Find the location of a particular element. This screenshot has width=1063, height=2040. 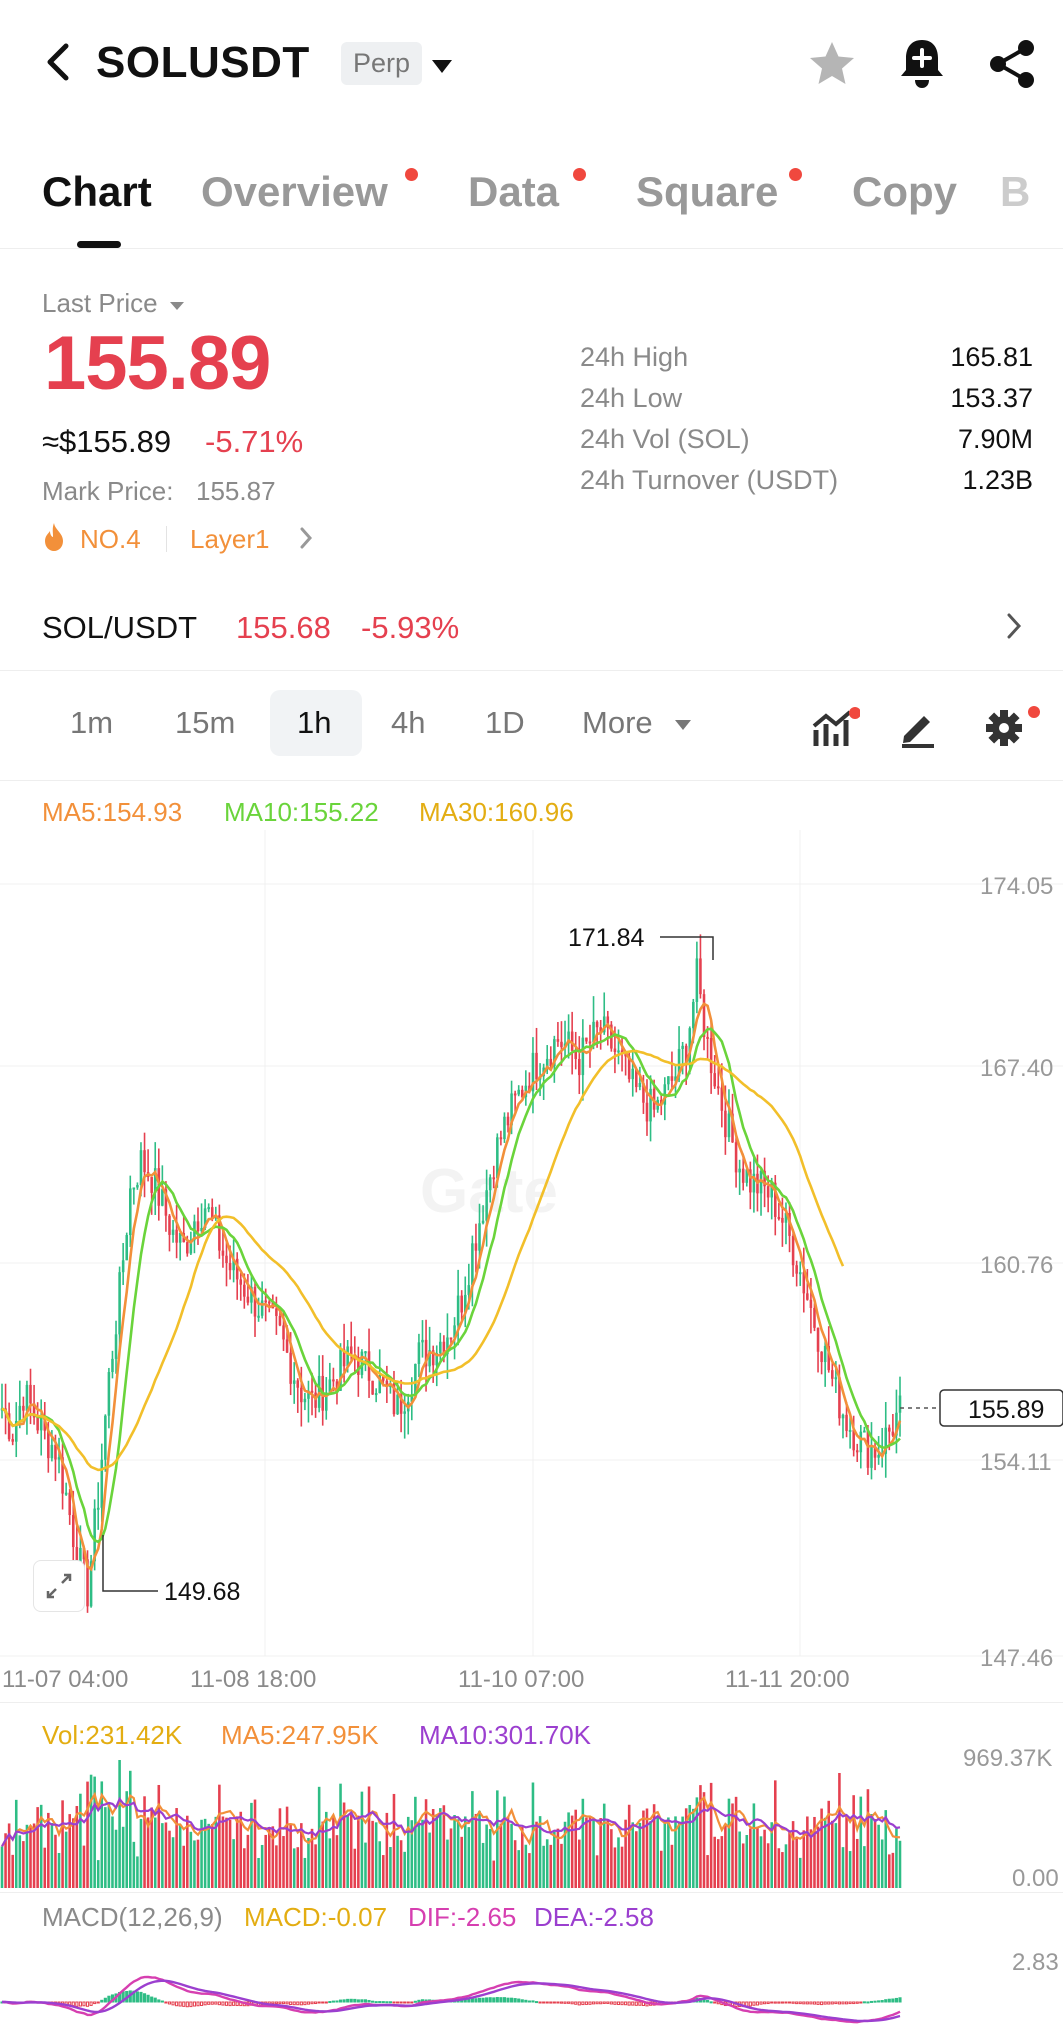

macd-lines is located at coordinates (451, 1999).